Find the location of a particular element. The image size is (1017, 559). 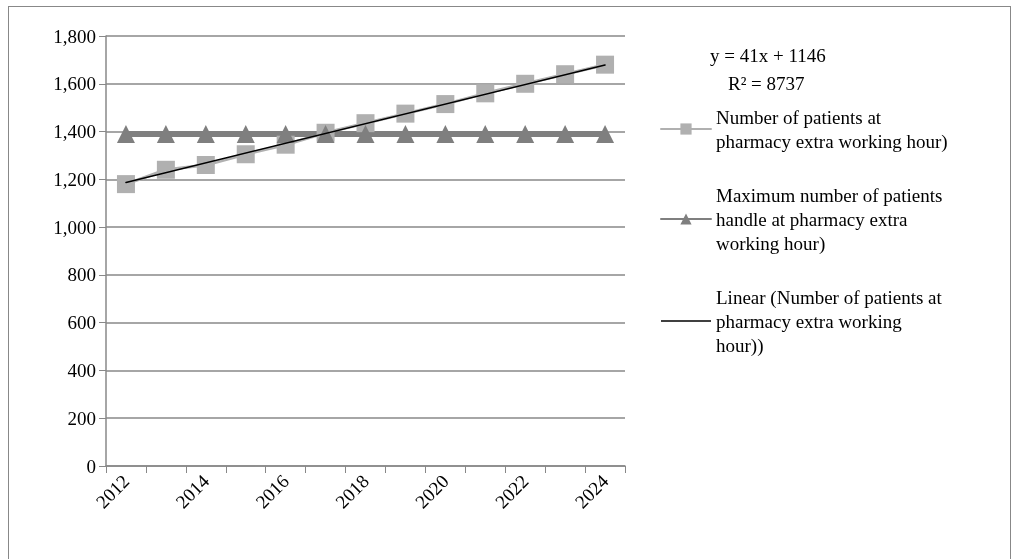

y-tick-label: 400 is located at coordinates (81, 370).